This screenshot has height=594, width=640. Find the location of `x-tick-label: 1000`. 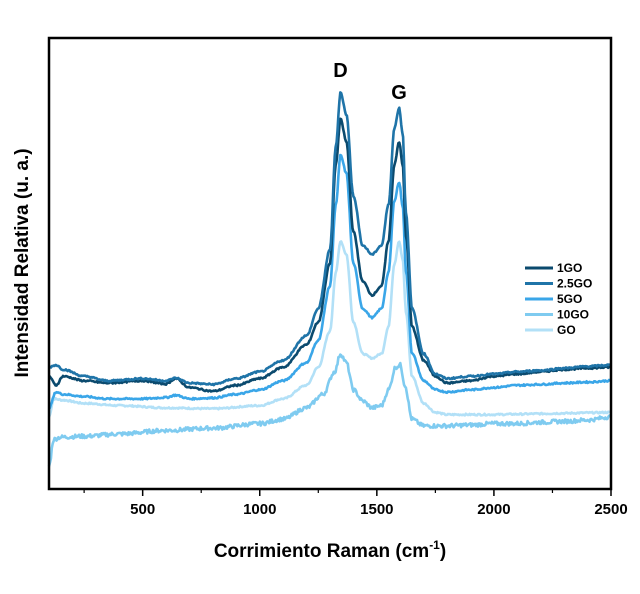

x-tick-label: 1000 is located at coordinates (259, 509).